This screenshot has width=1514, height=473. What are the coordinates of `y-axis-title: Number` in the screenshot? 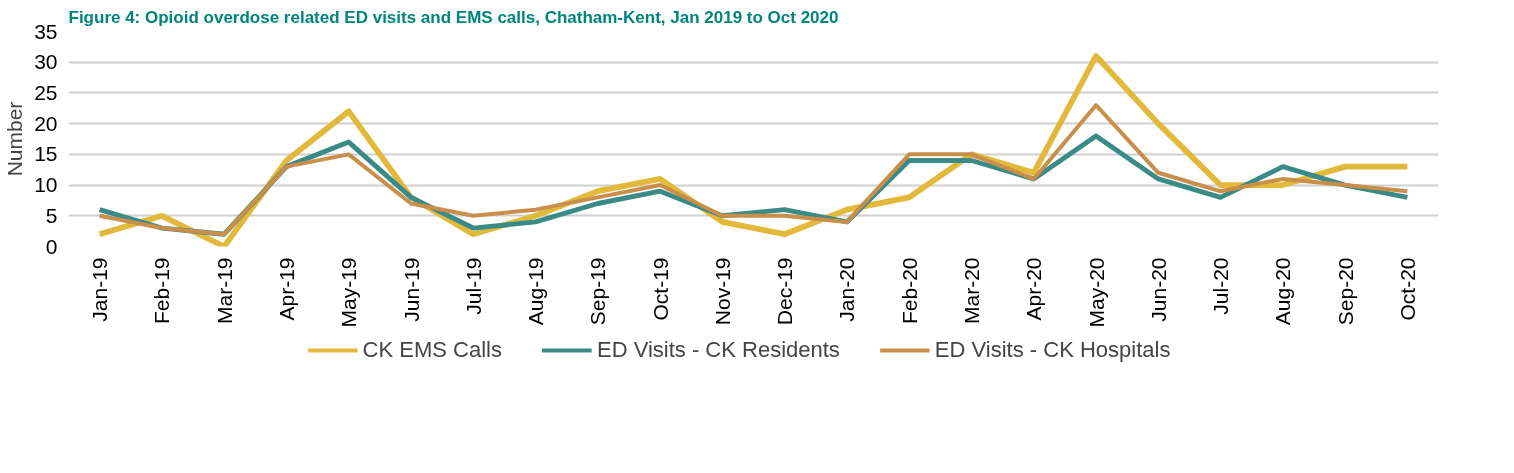 It's located at (15, 139).